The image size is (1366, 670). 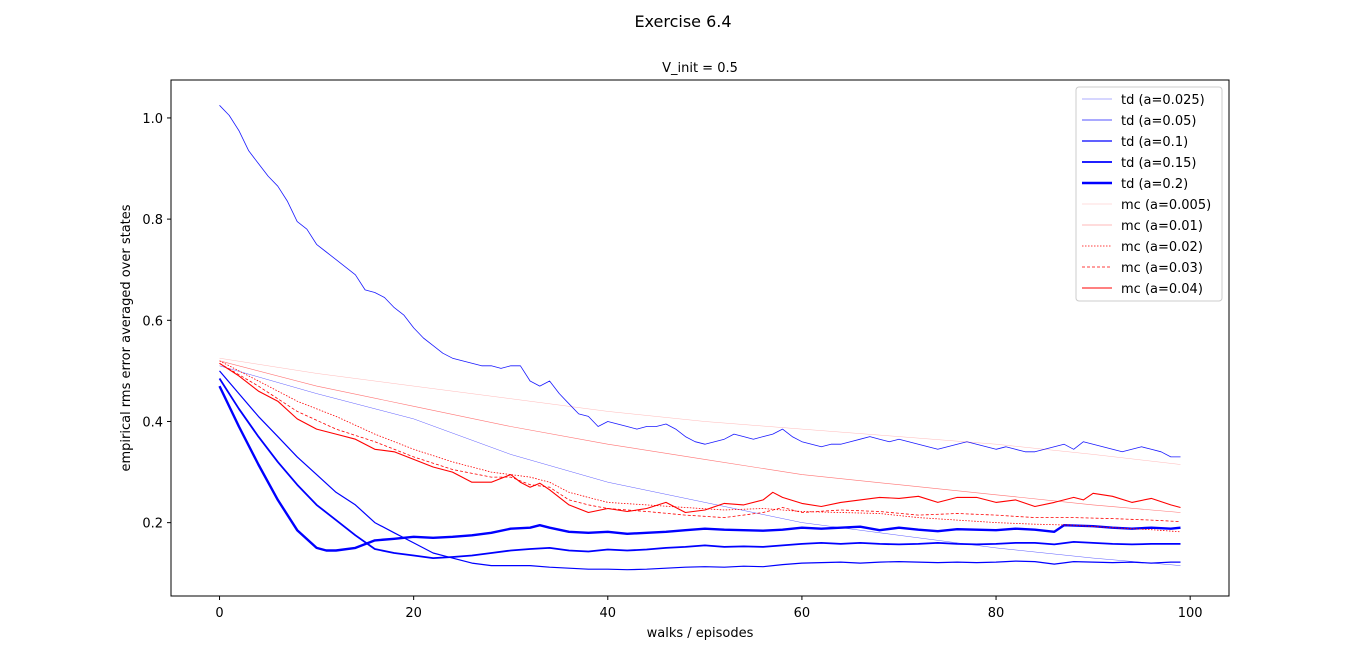 I want to click on legend-label: td (a=0.05), so click(x=1158, y=121).